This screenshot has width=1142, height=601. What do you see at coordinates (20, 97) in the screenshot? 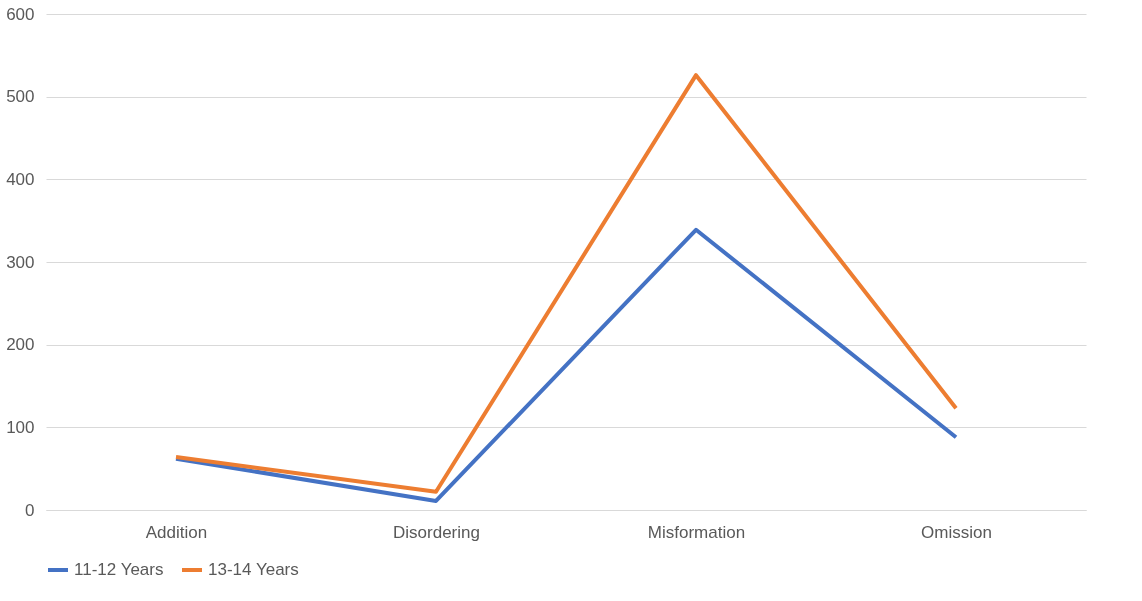
I see `y-tick-label: 500` at bounding box center [20, 97].